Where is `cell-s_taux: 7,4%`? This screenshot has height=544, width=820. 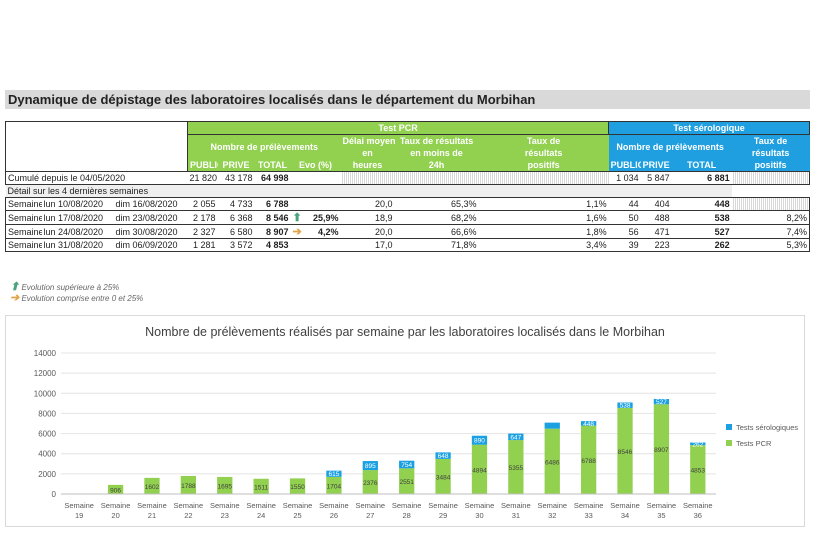
cell-s_taux: 7,4% is located at coordinates (796, 231).